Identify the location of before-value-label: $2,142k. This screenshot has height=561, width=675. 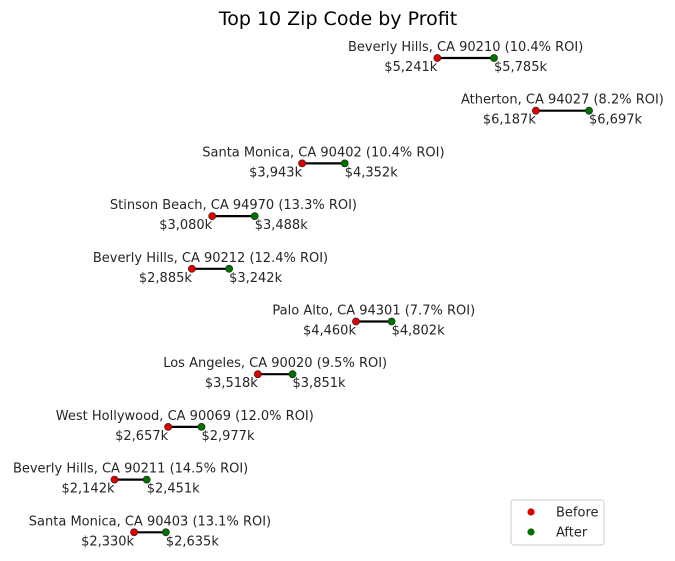
(87, 489).